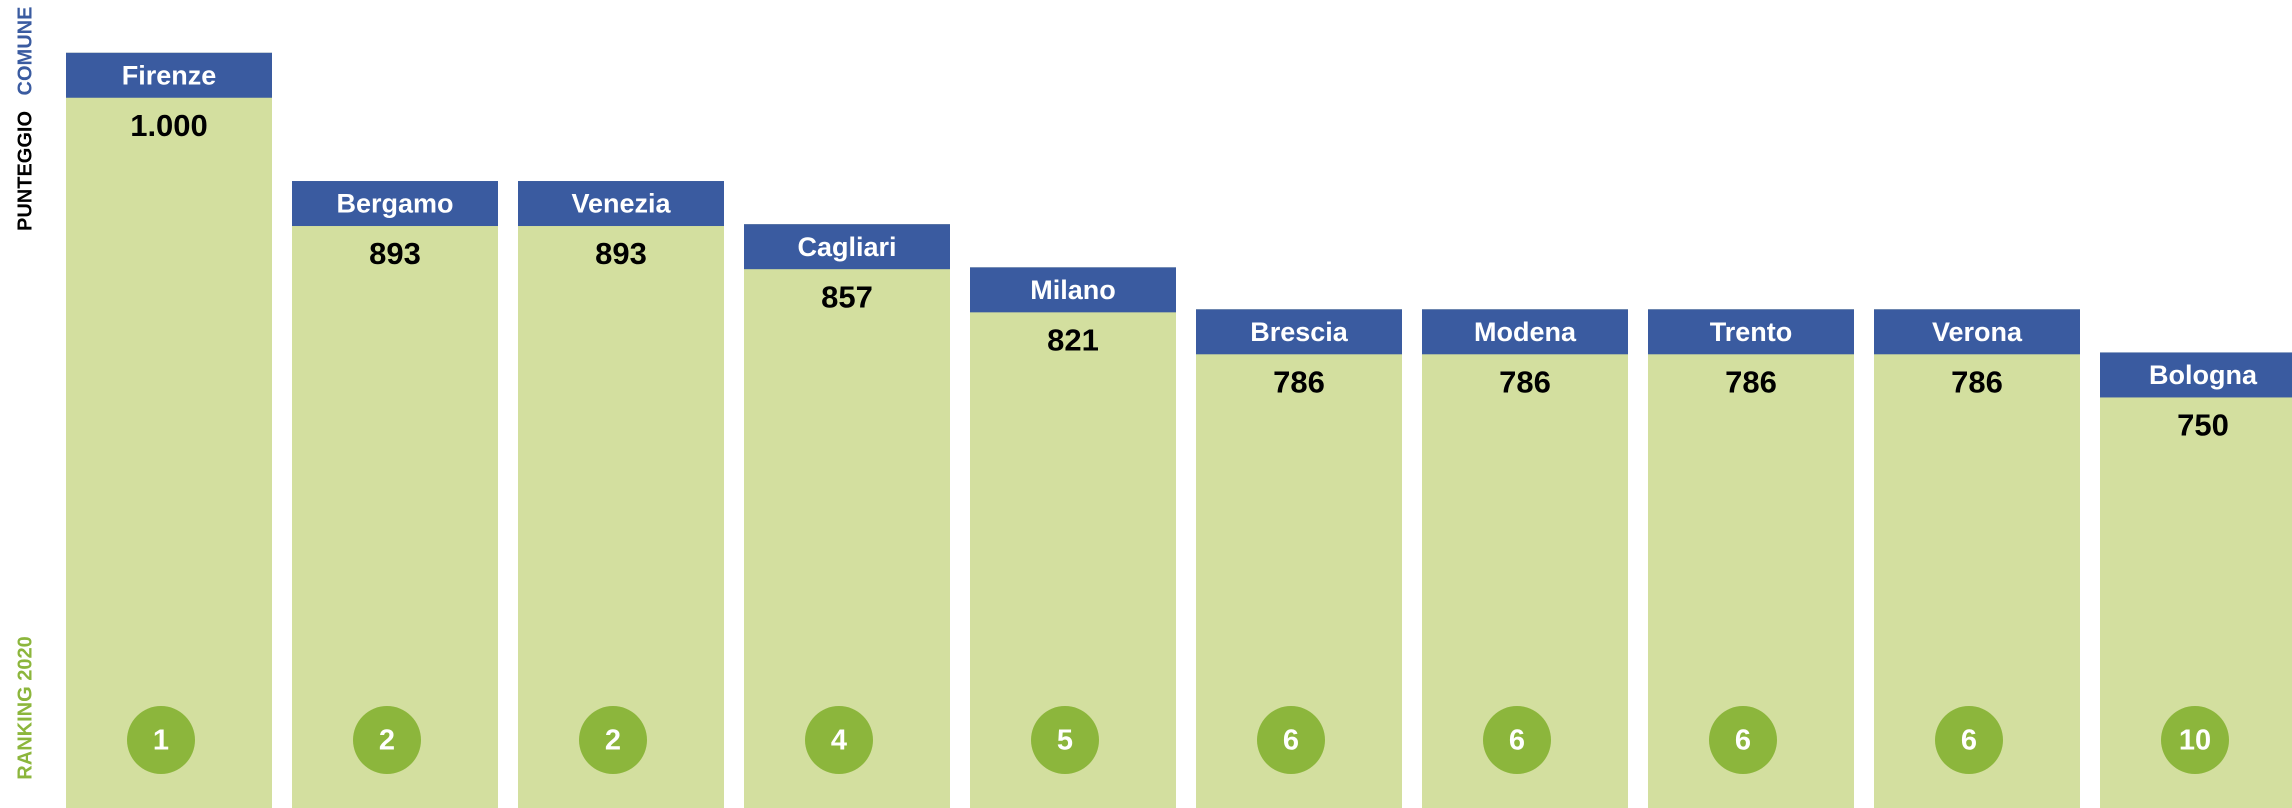  I want to click on rank-label: 4, so click(839, 741).